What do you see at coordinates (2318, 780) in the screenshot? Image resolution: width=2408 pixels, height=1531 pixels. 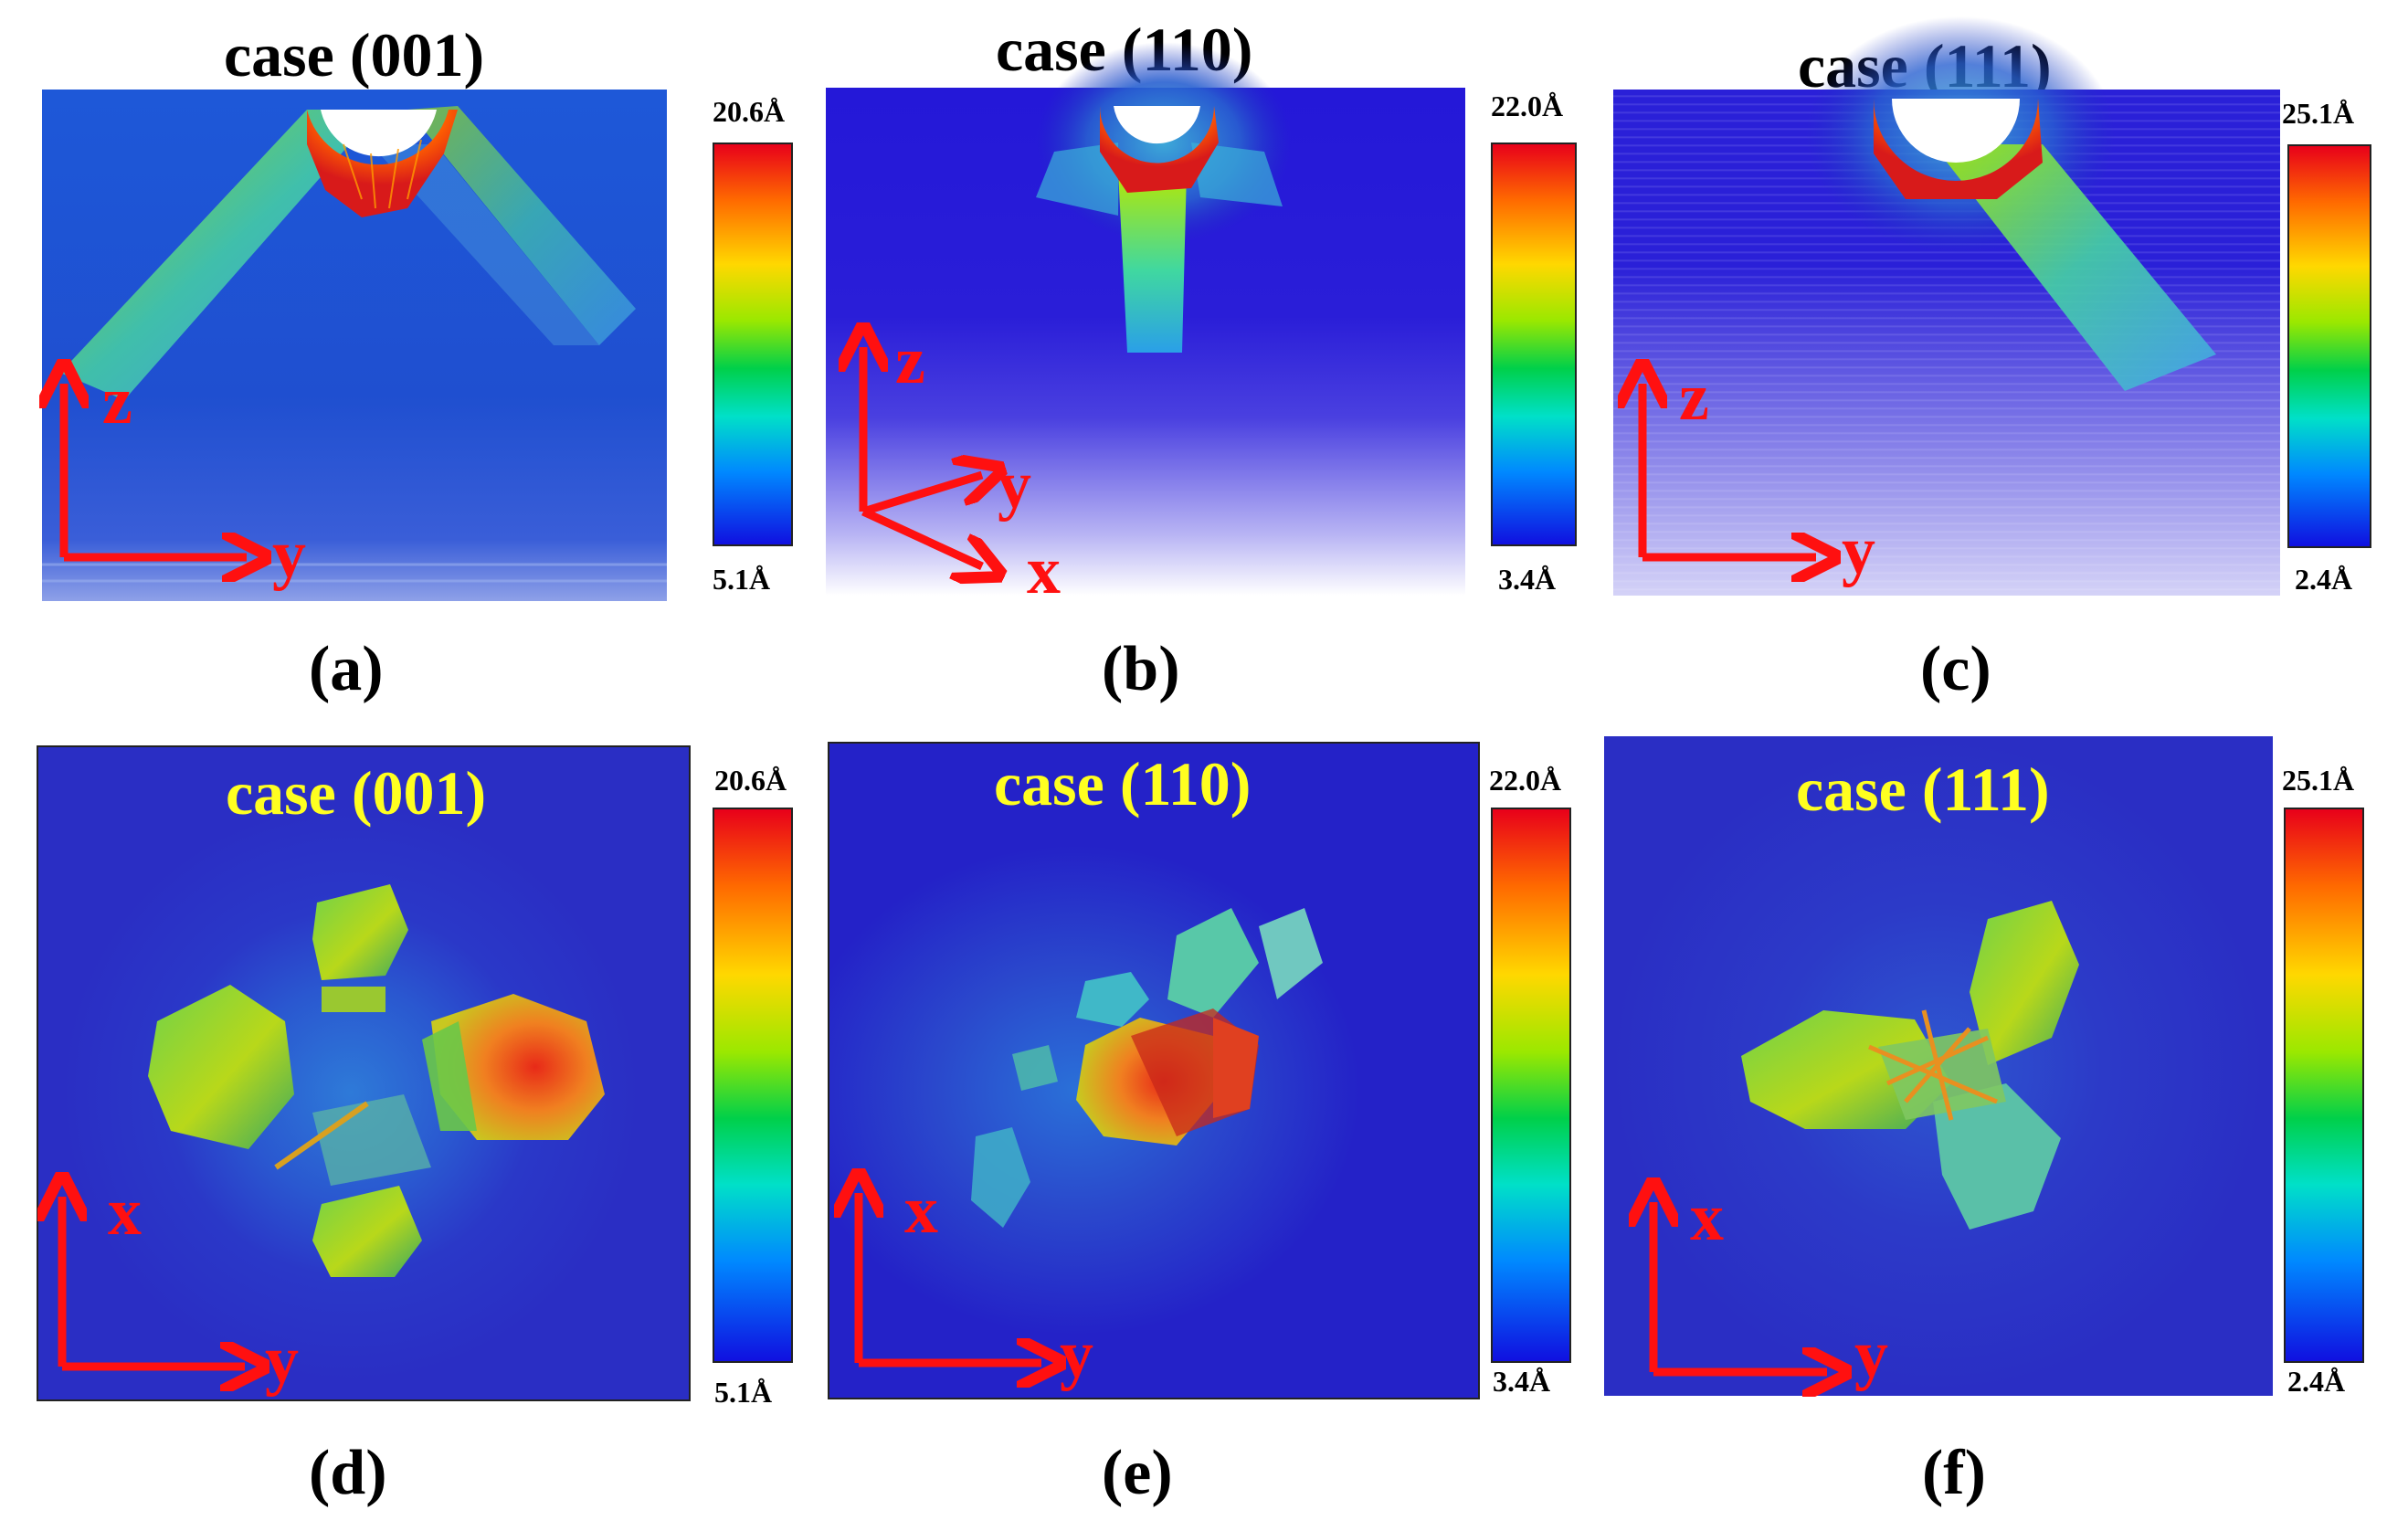 I see `panel-f-colorbar-max: 25.1Å` at bounding box center [2318, 780].